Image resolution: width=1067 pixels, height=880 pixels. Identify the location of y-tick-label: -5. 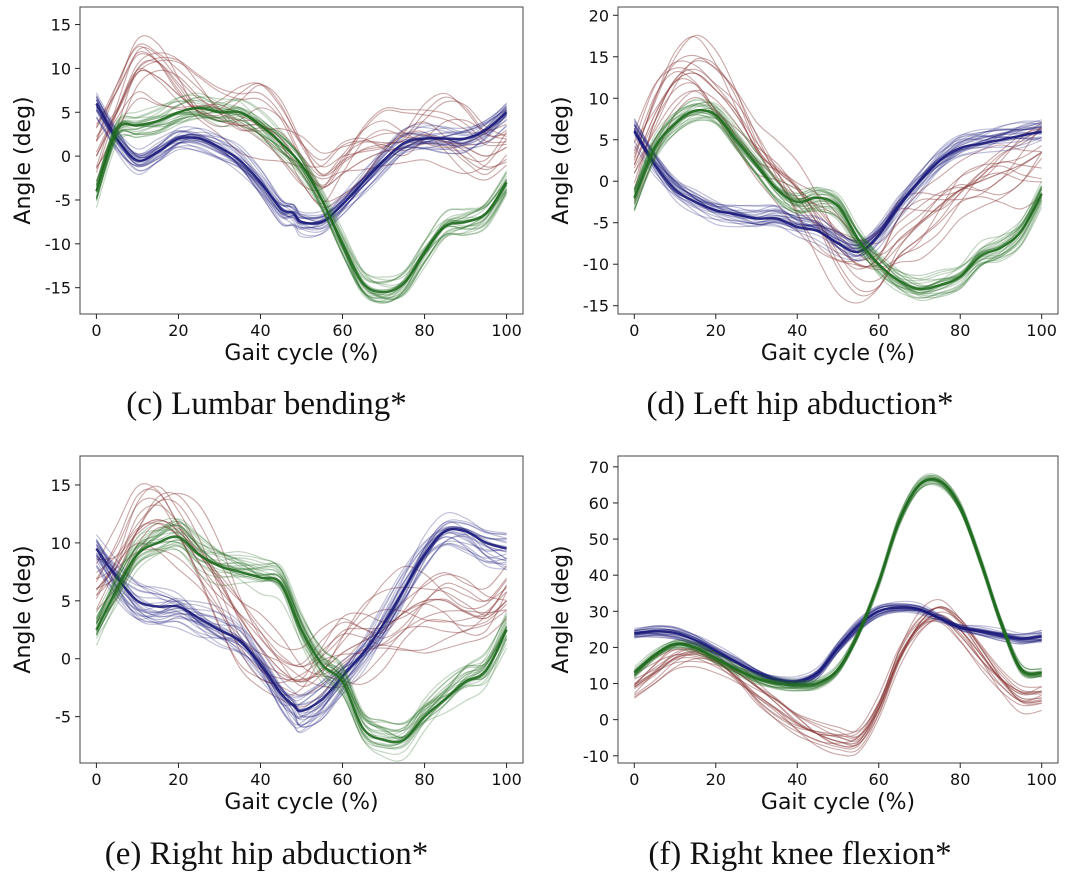
(63, 717).